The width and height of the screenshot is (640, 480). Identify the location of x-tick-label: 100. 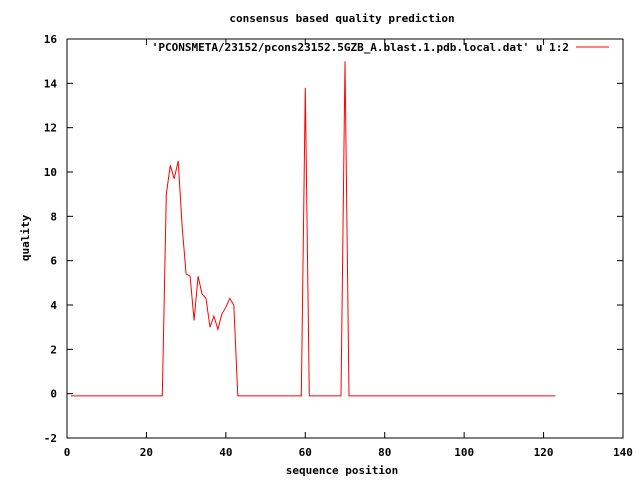
(464, 452).